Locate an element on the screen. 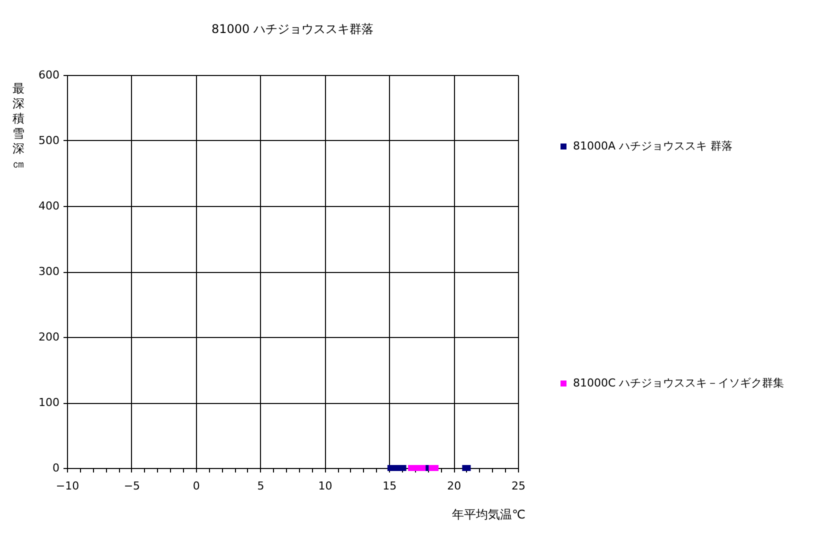  y-tick-label: 500 is located at coordinates (49, 140).